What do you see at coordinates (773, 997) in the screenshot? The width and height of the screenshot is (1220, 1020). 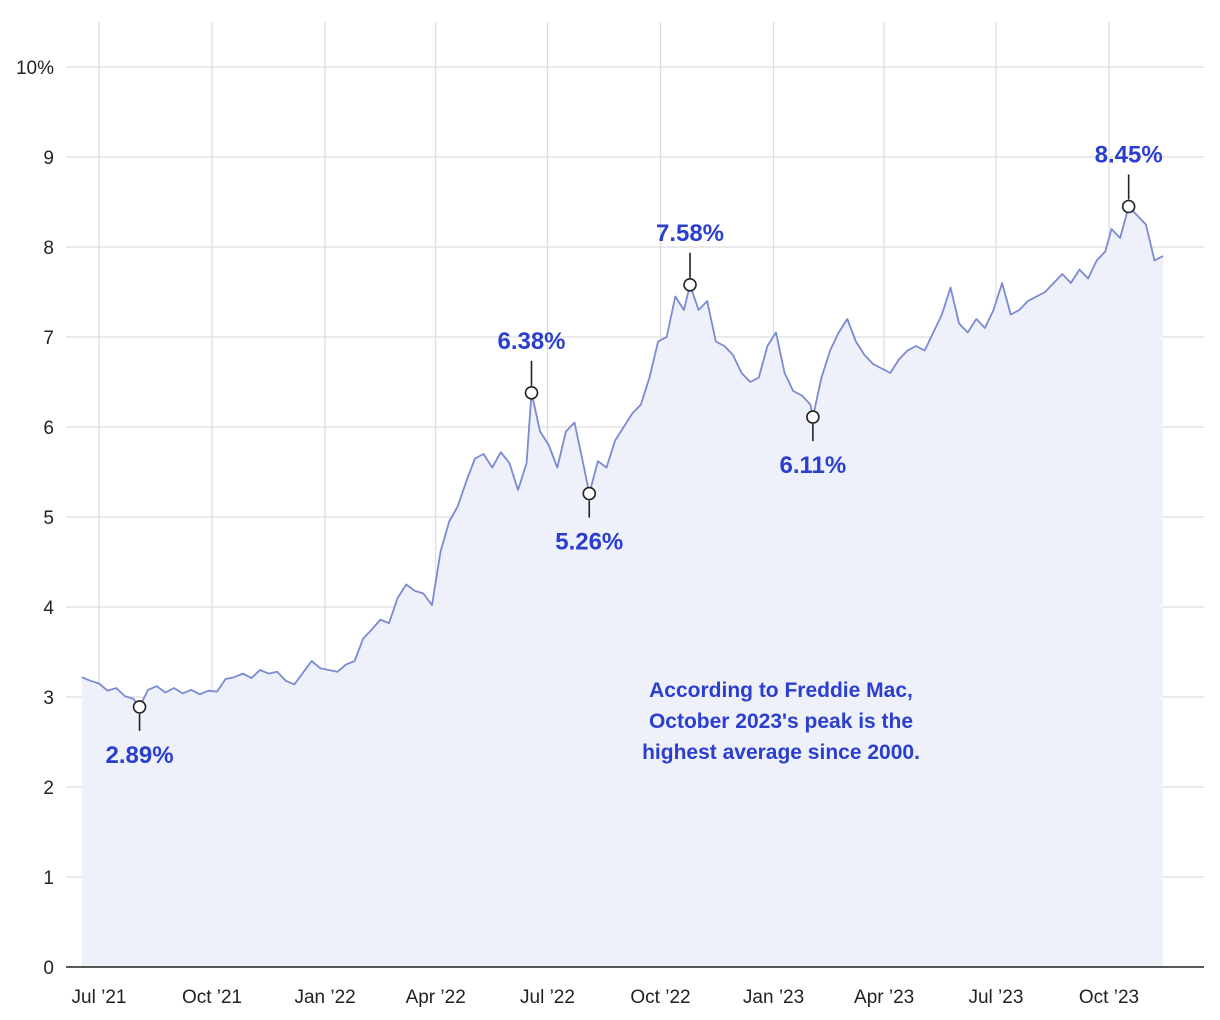 I see `x-tick-label: Jan ’23` at bounding box center [773, 997].